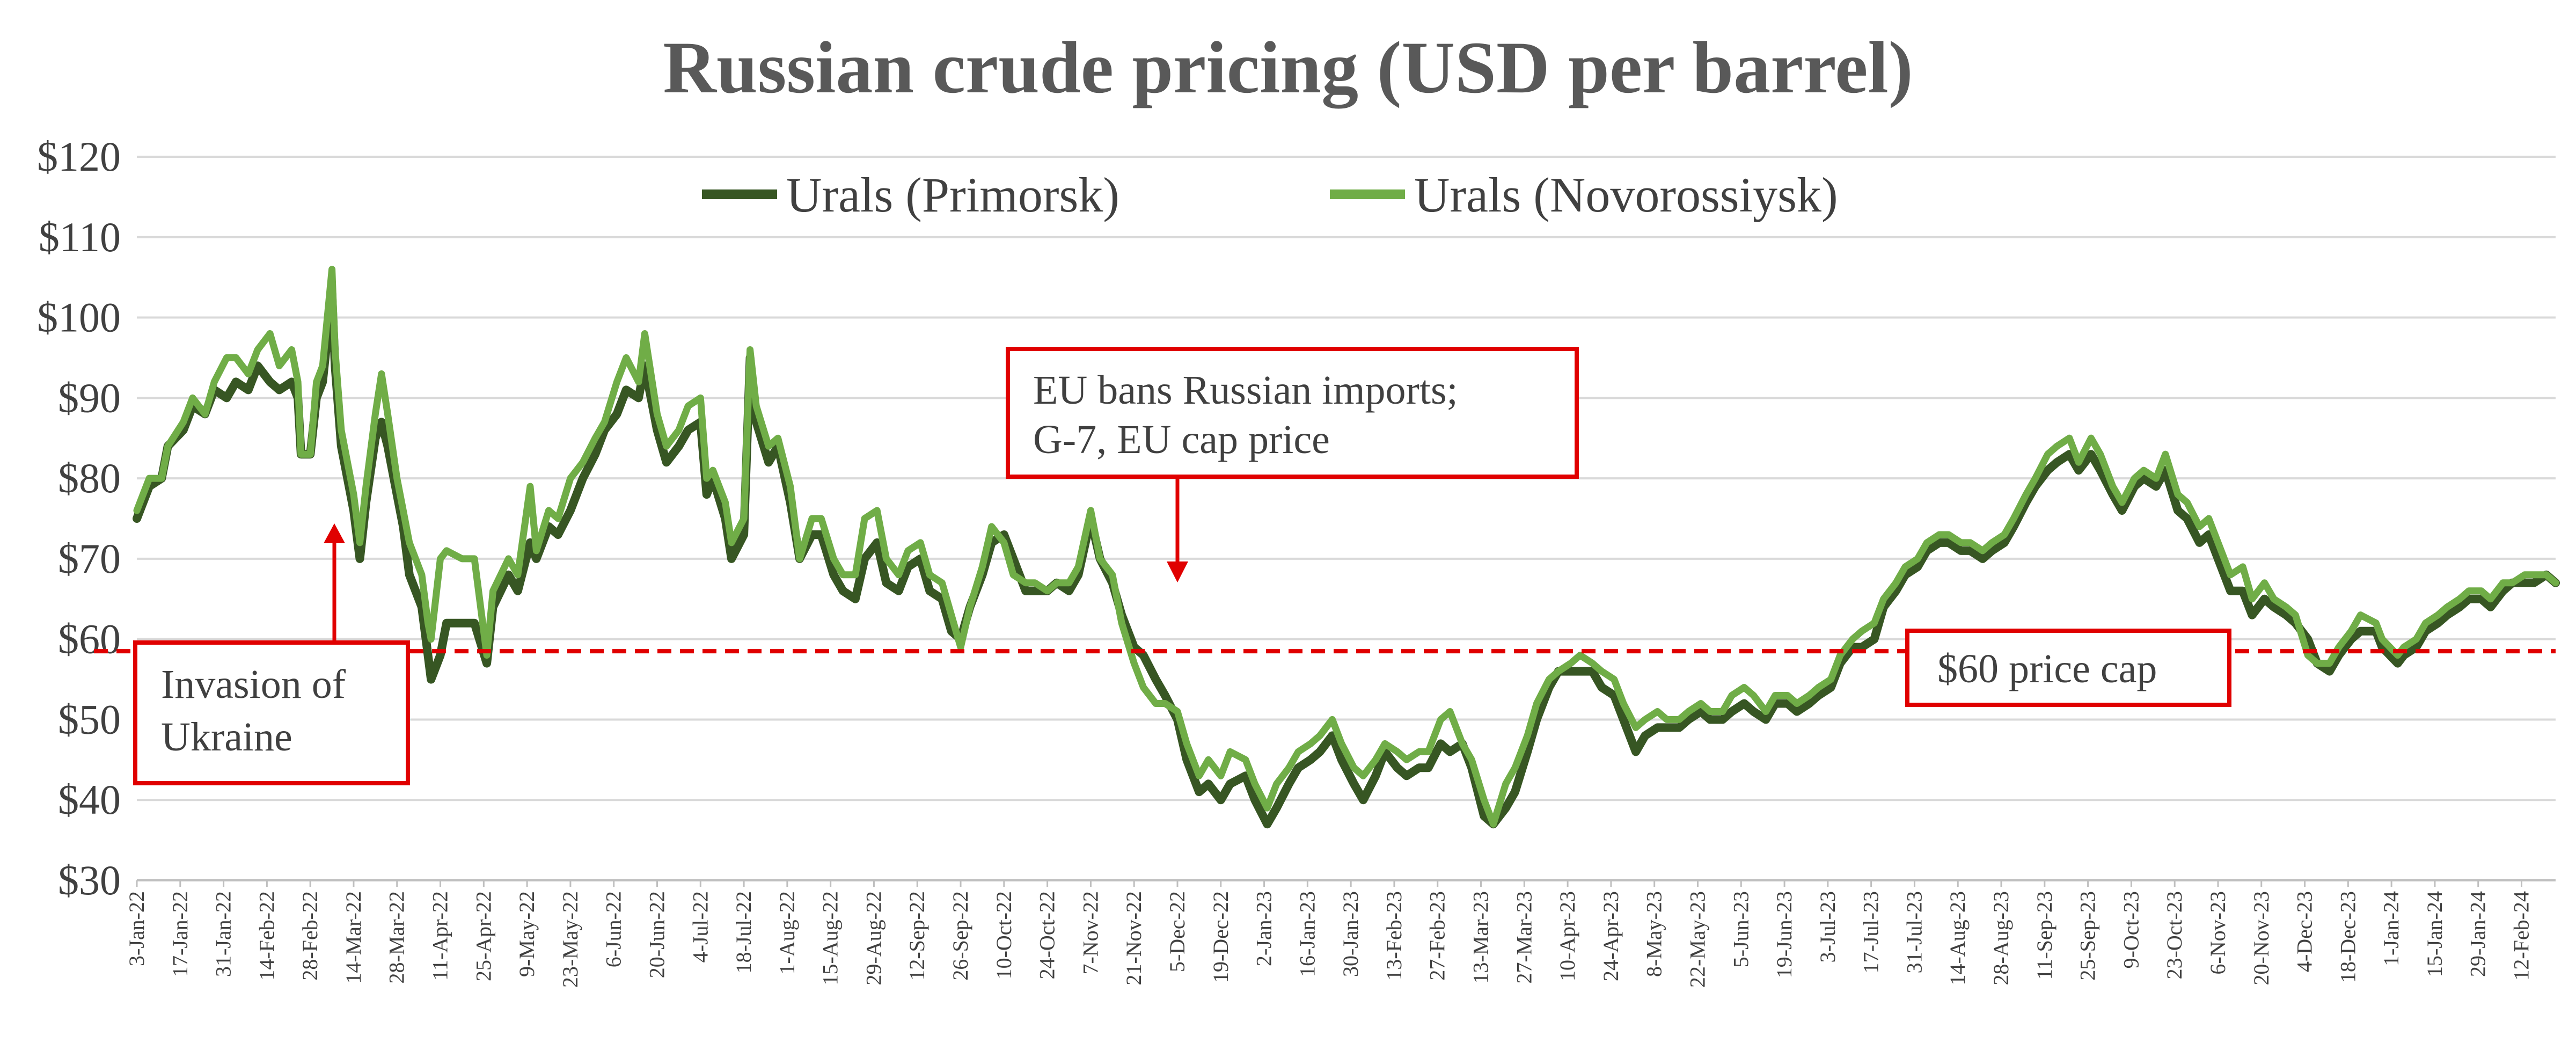  Describe the element at coordinates (873, 938) in the screenshot. I see `x-tick-label: 29-Aug-22` at that location.